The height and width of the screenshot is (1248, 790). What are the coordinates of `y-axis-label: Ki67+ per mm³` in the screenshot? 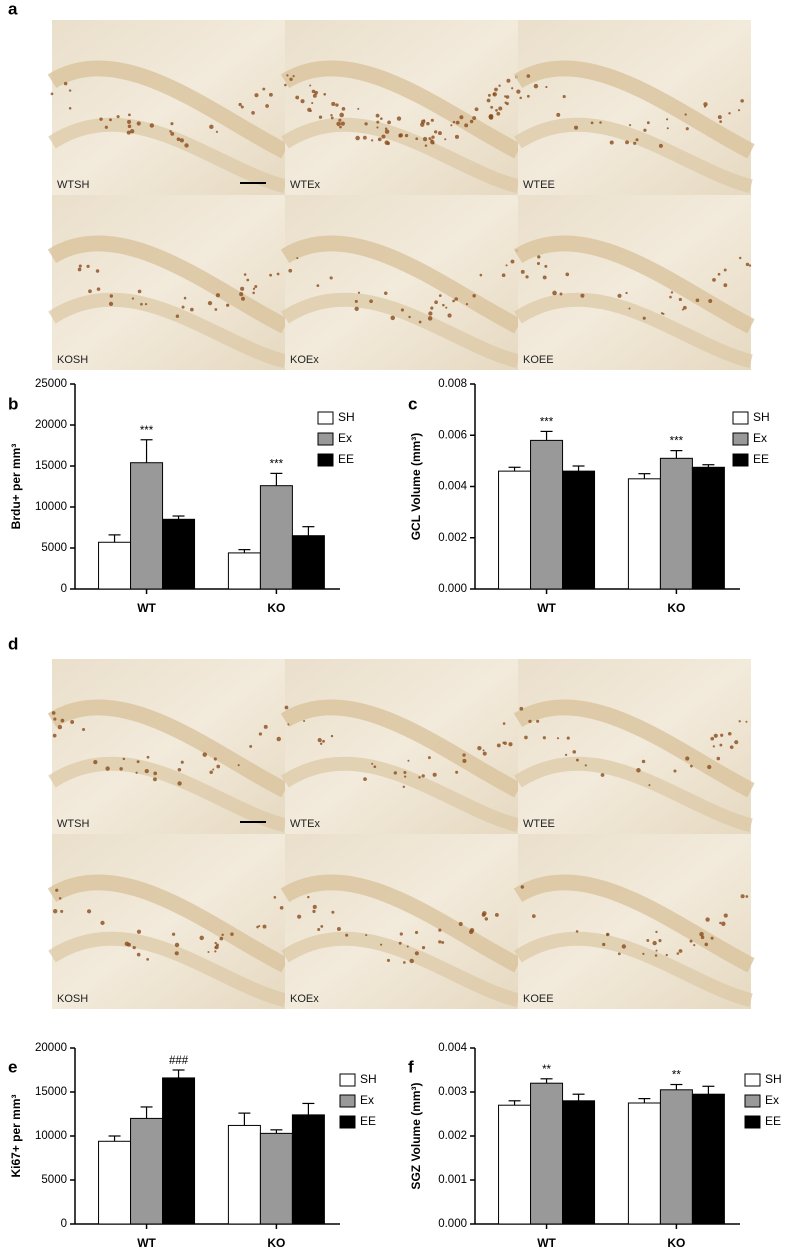 It's located at (16, 1135).